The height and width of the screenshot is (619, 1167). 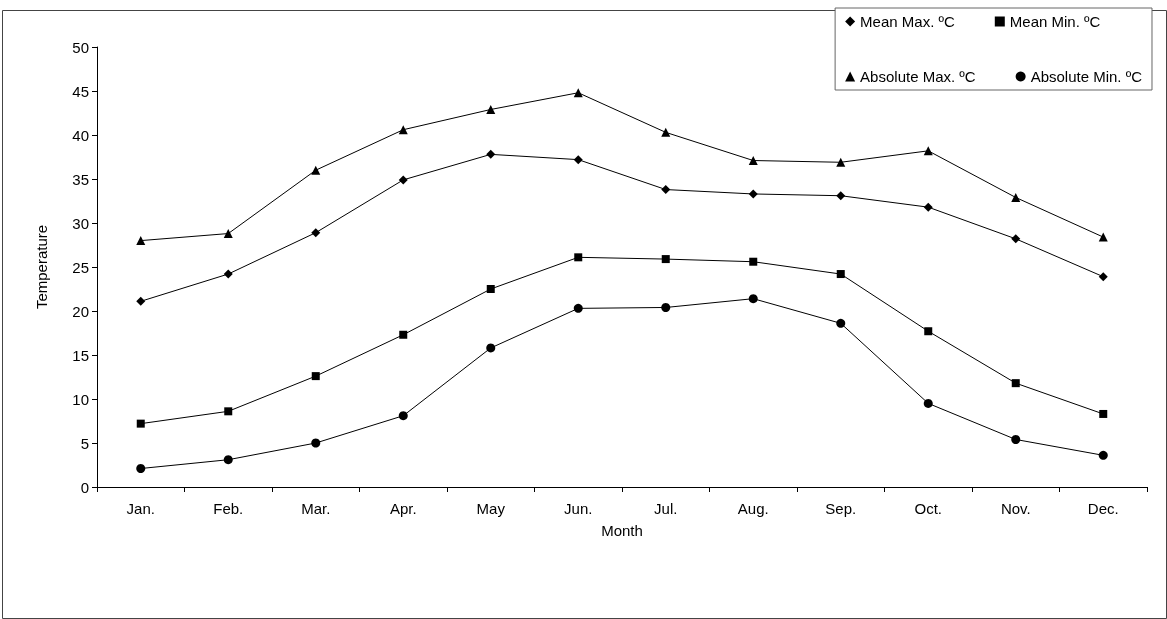 What do you see at coordinates (918, 76) in the screenshot?
I see `legend-label: Absolute Max. ºC` at bounding box center [918, 76].